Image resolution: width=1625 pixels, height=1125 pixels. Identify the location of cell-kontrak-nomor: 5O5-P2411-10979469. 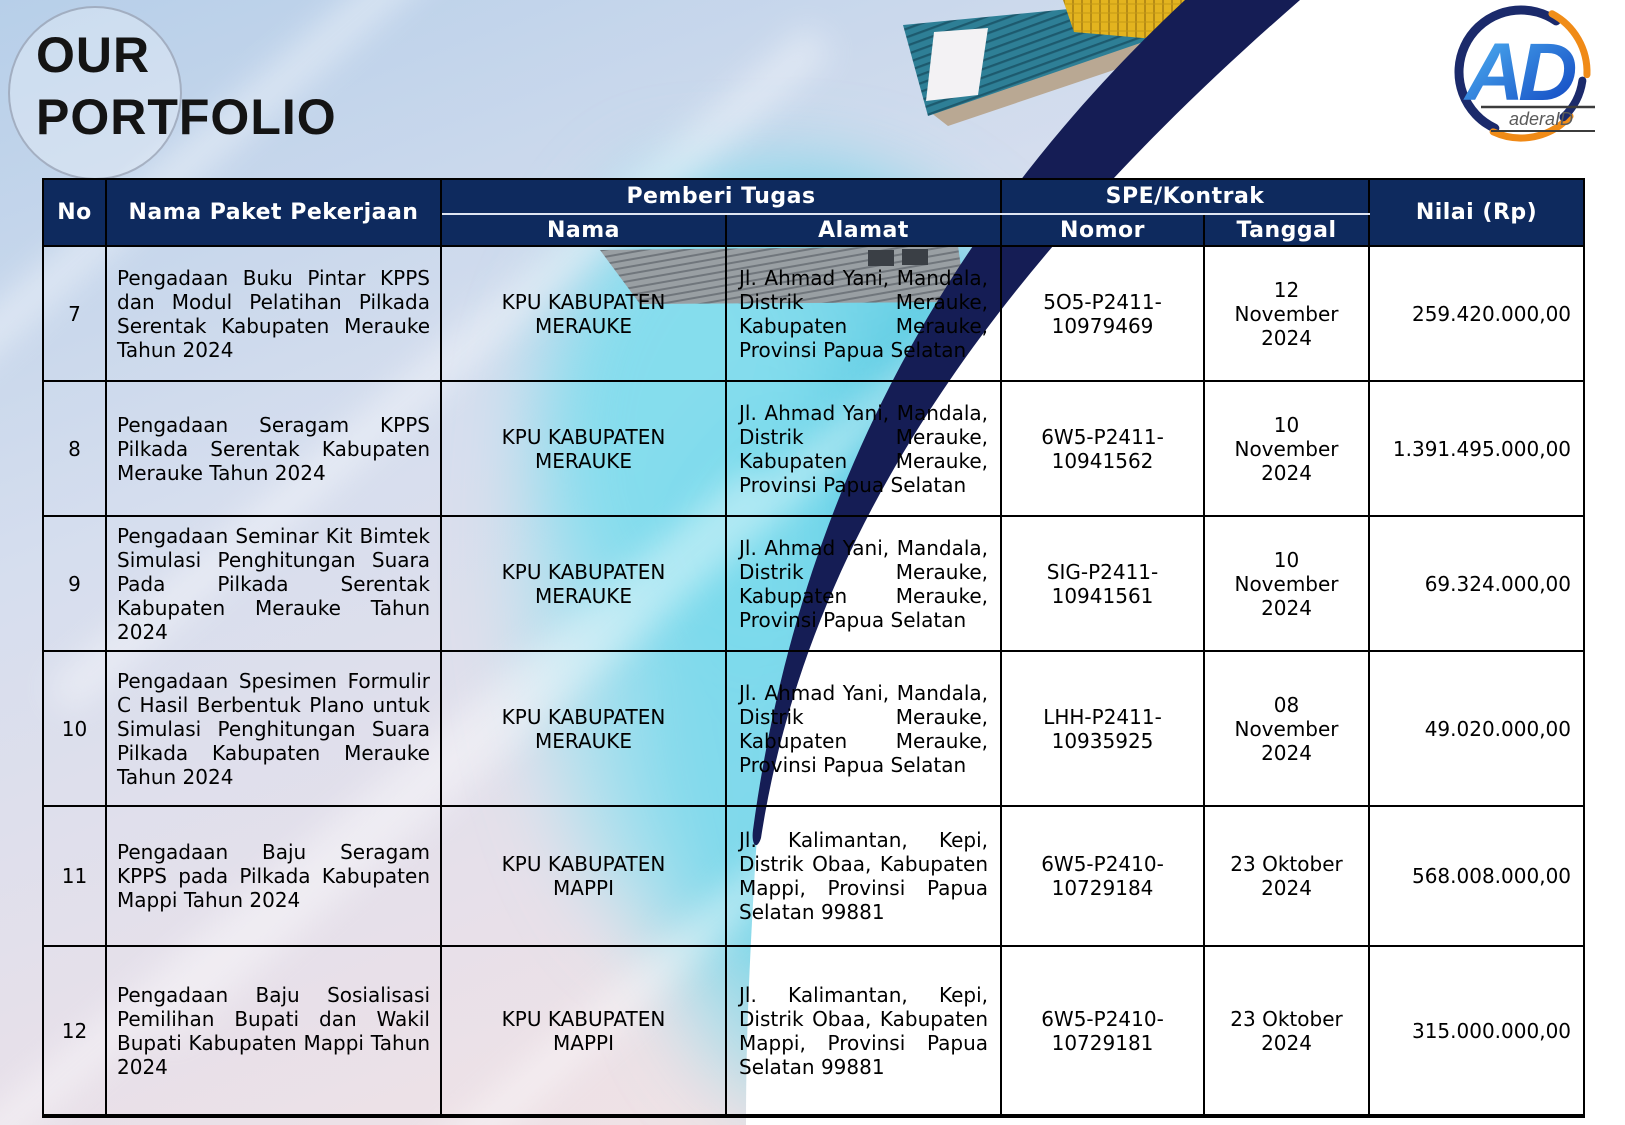
(1103, 313).